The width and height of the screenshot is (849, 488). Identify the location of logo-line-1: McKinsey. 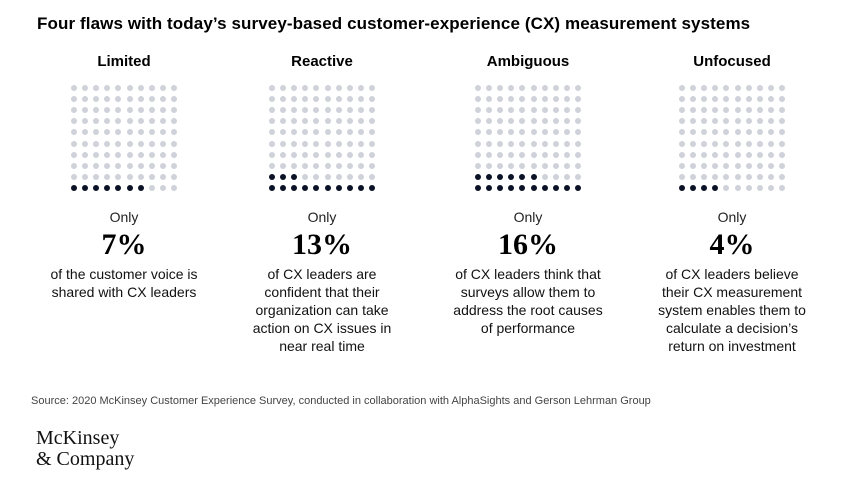
(78, 438).